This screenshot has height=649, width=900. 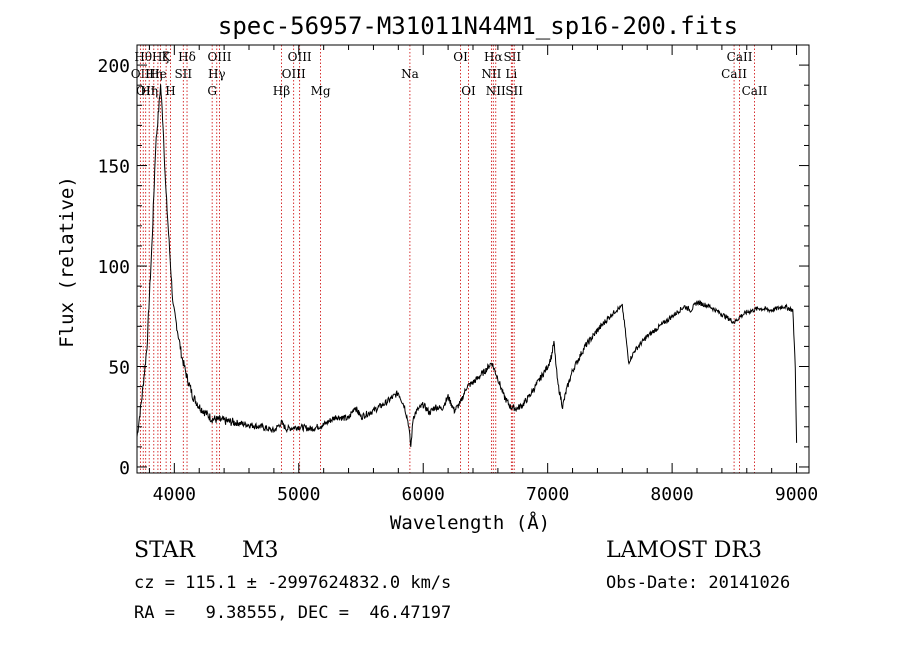 I want to click on line-label-9: SII, so click(x=183, y=74).